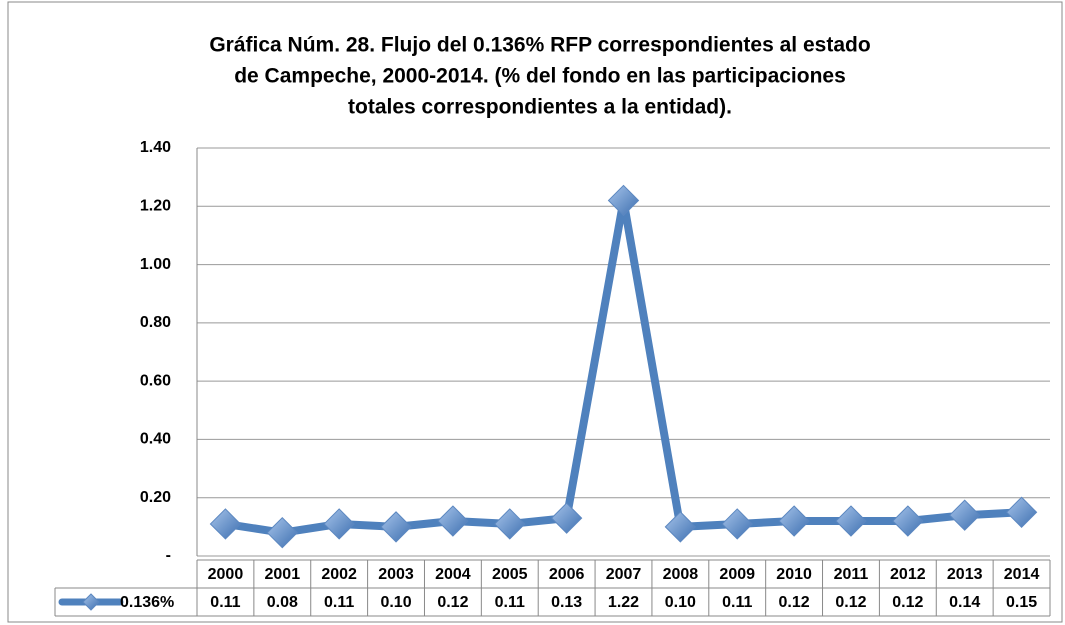 The image size is (1065, 625). I want to click on data-label: 1.22, so click(623, 602).